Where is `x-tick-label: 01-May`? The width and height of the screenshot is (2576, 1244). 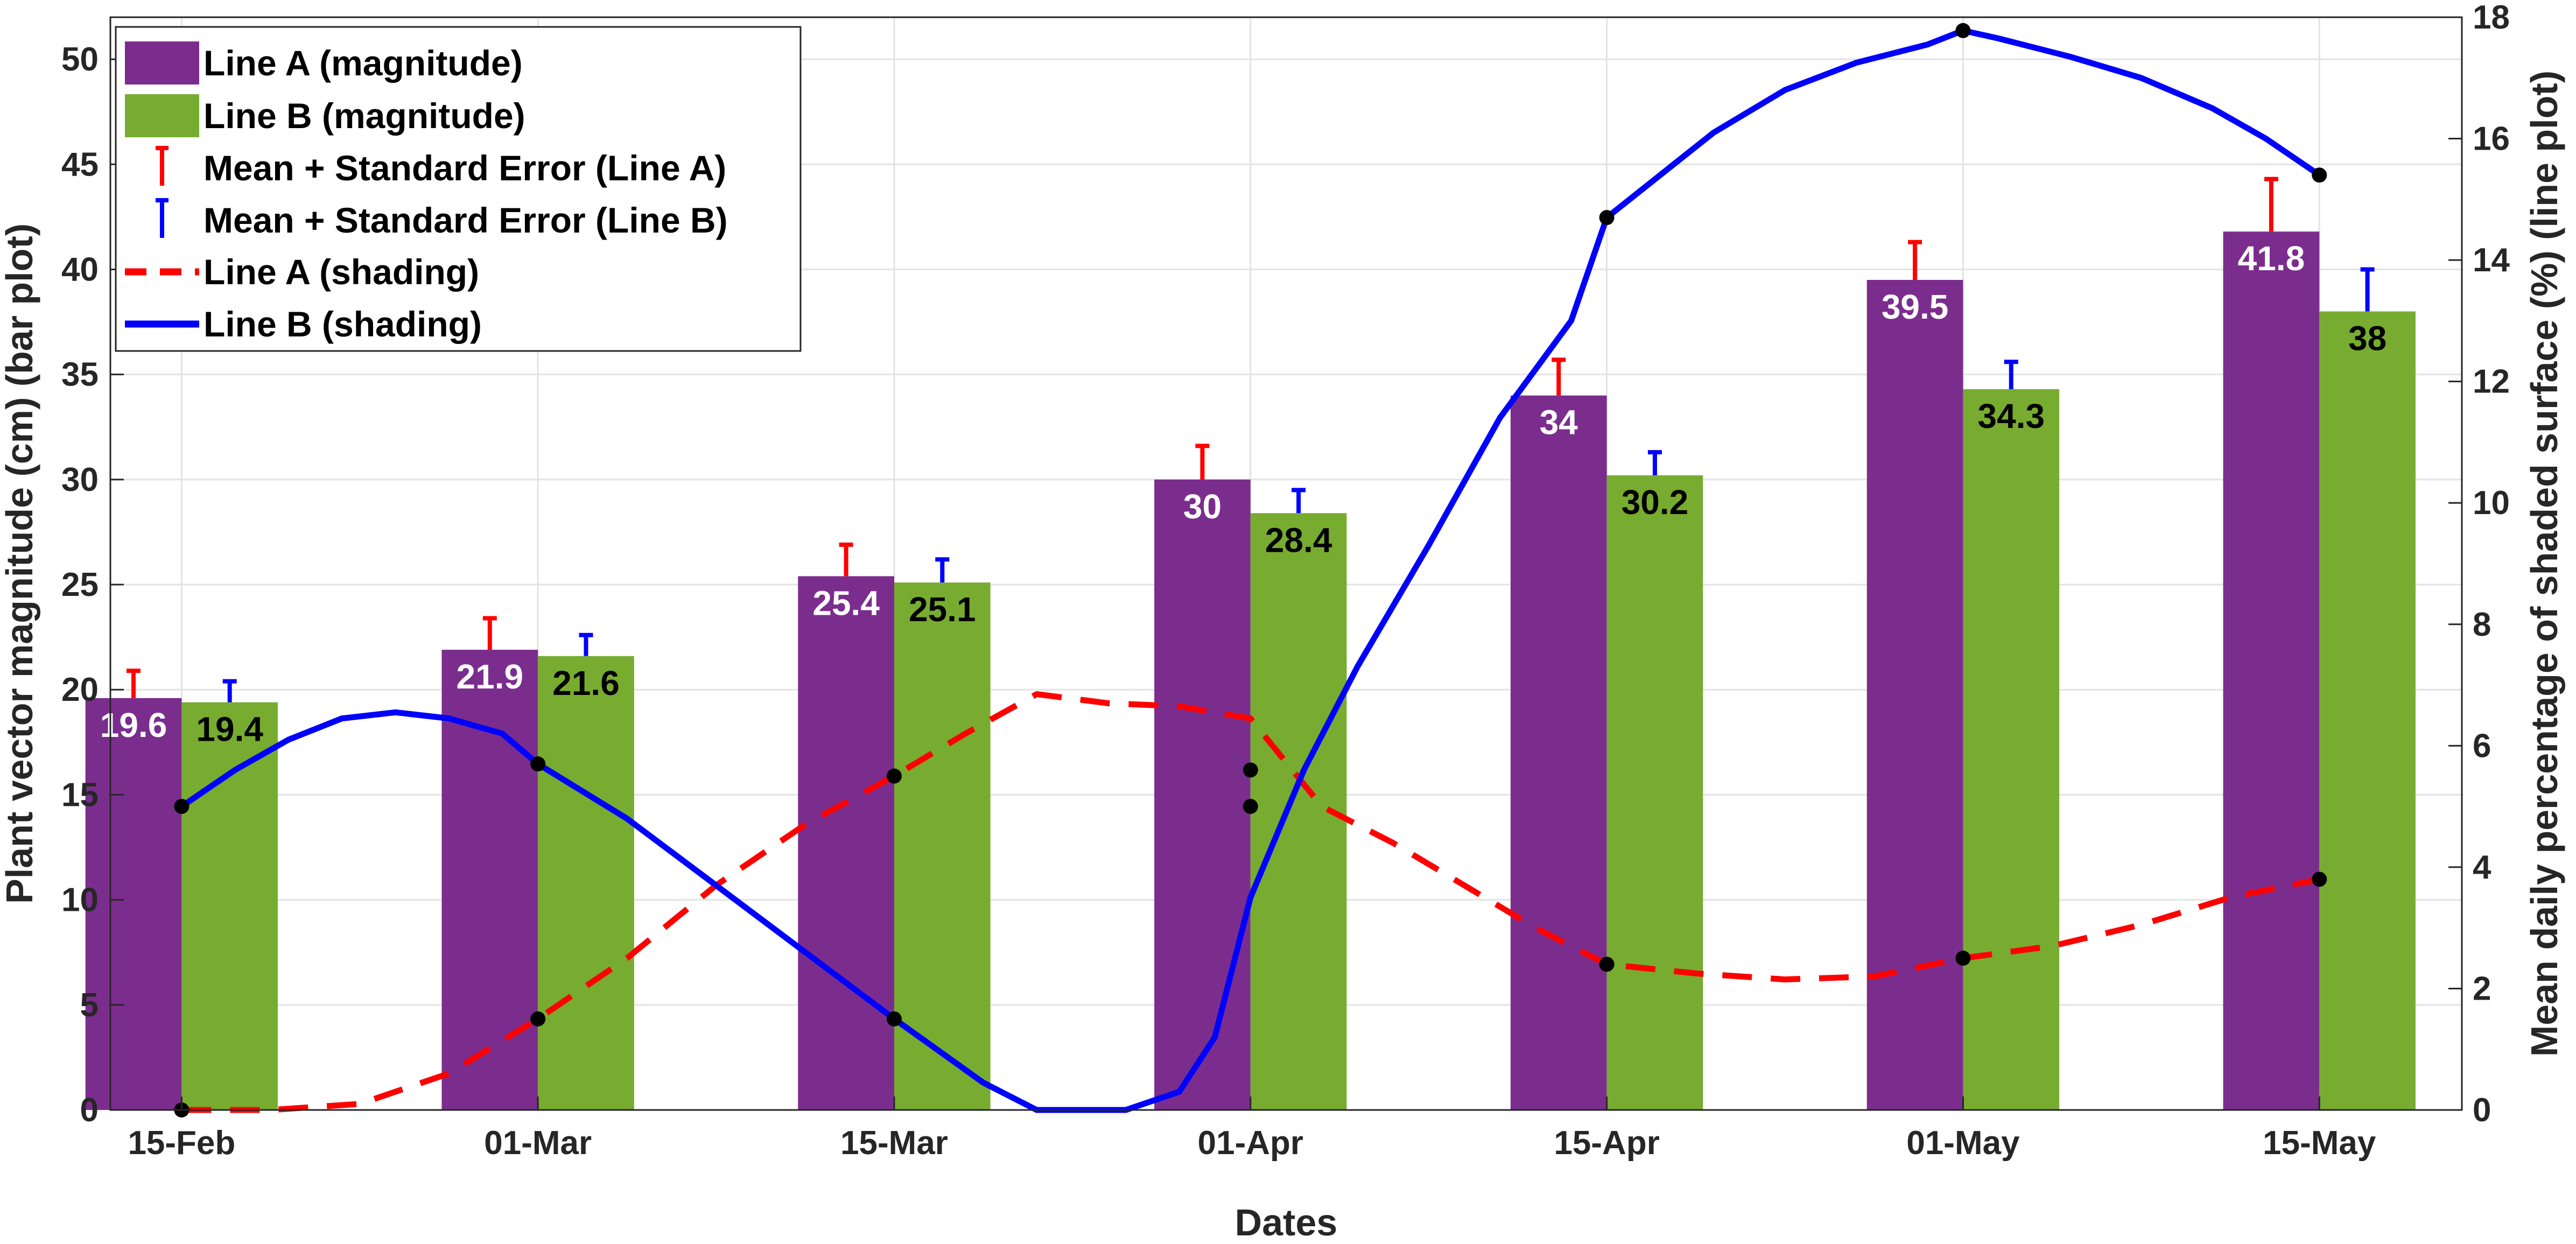
x-tick-label: 01-May is located at coordinates (1963, 1143).